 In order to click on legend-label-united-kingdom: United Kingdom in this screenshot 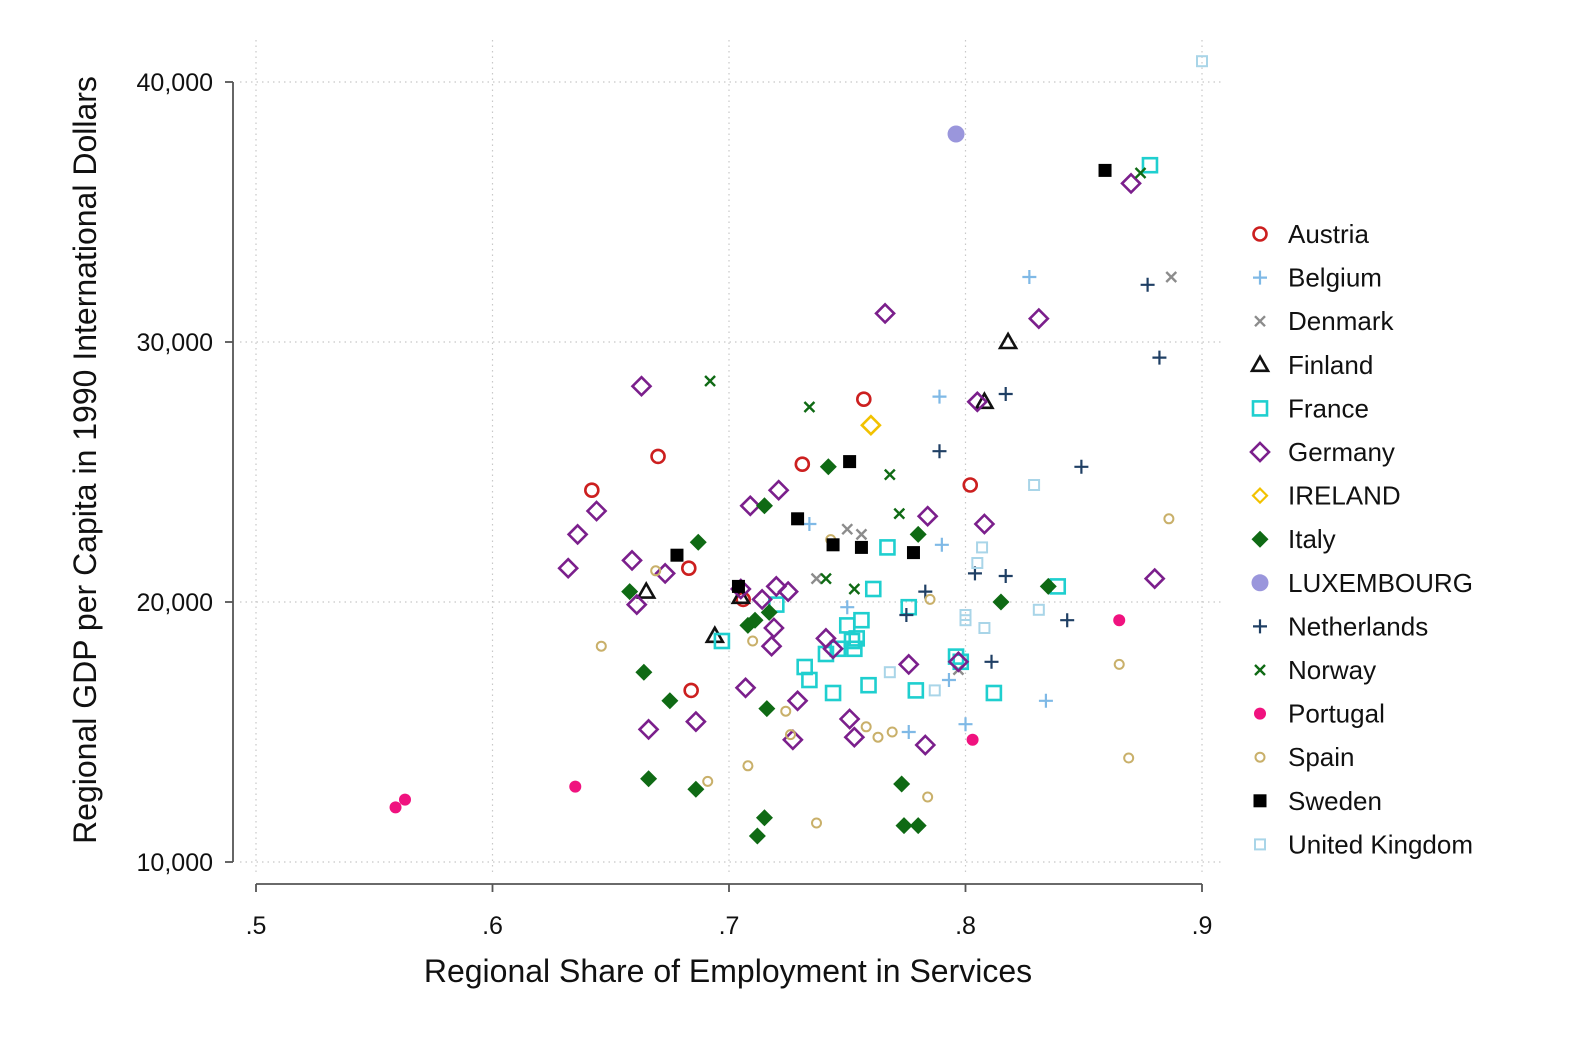, I will do `click(1380, 844)`.